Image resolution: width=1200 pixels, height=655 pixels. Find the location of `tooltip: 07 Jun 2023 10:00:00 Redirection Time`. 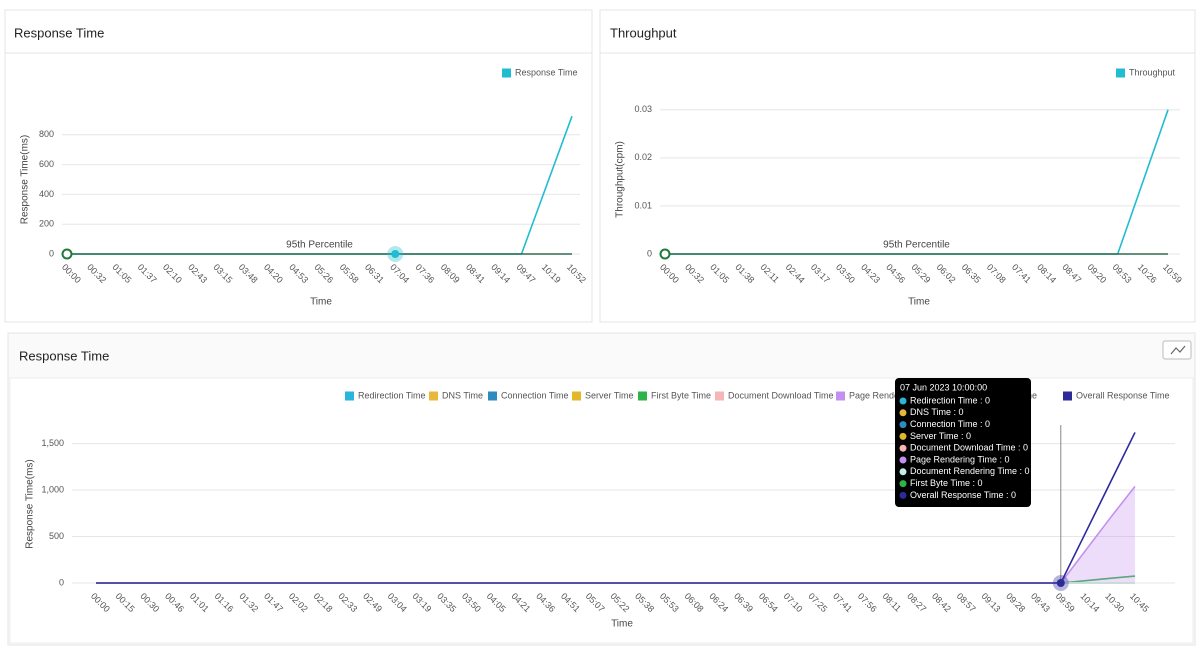

tooltip: 07 Jun 2023 10:00:00 Redirection Time is located at coordinates (963, 442).